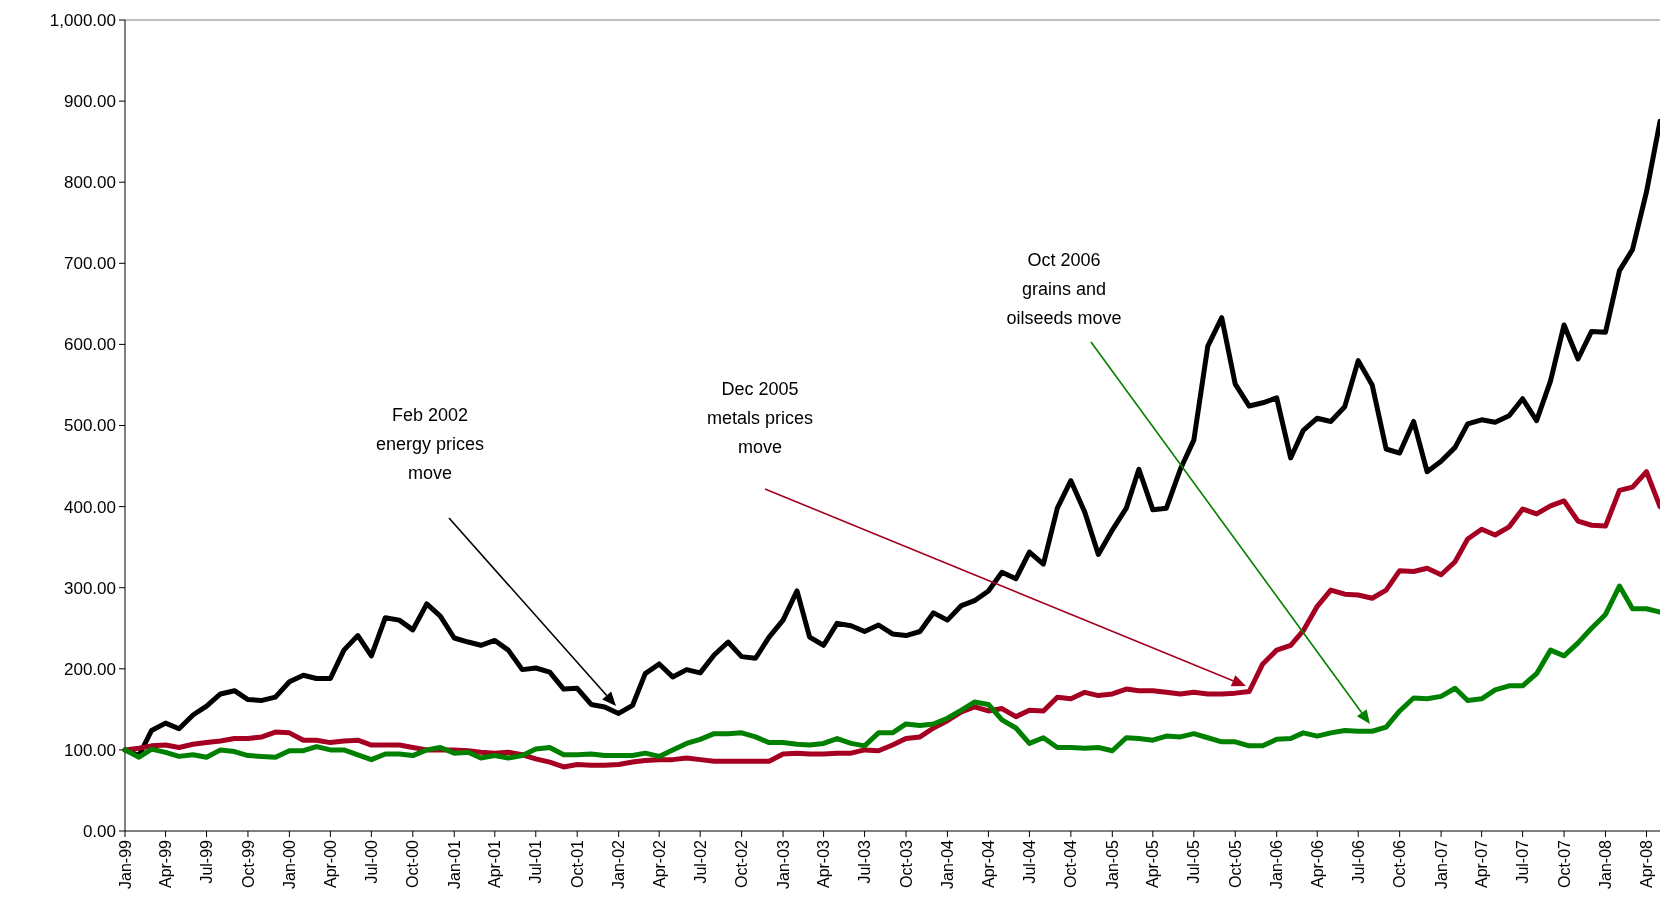 The width and height of the screenshot is (1668, 921). Describe the element at coordinates (865, 861) in the screenshot. I see `x-tick-label: Jul-03` at that location.